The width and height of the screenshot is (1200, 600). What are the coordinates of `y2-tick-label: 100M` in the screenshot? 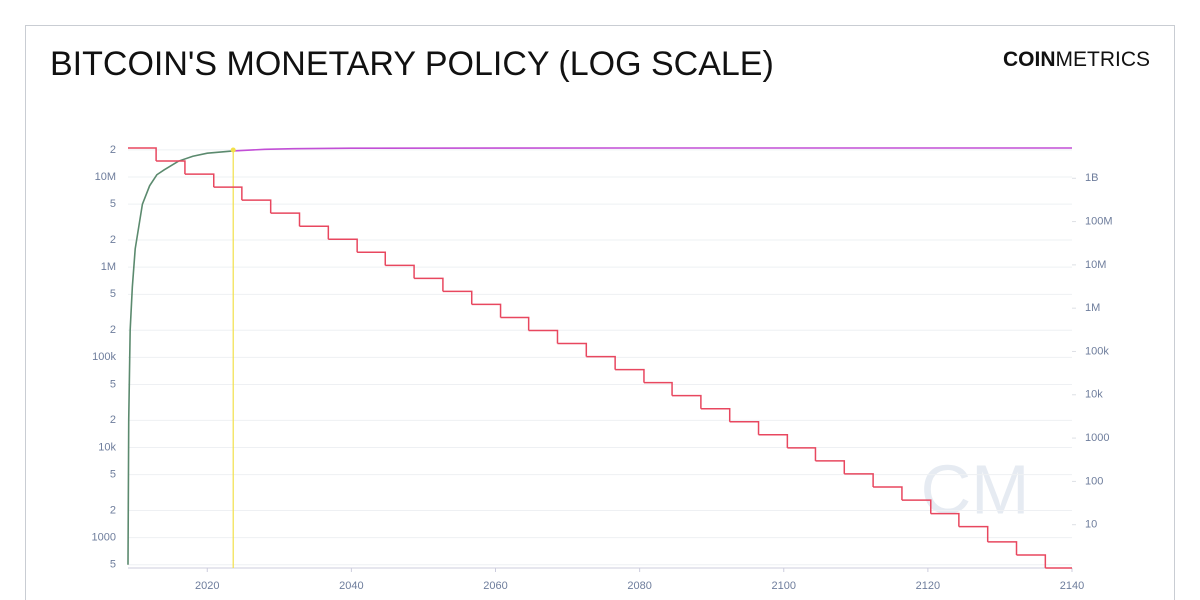 It's located at (1099, 221).